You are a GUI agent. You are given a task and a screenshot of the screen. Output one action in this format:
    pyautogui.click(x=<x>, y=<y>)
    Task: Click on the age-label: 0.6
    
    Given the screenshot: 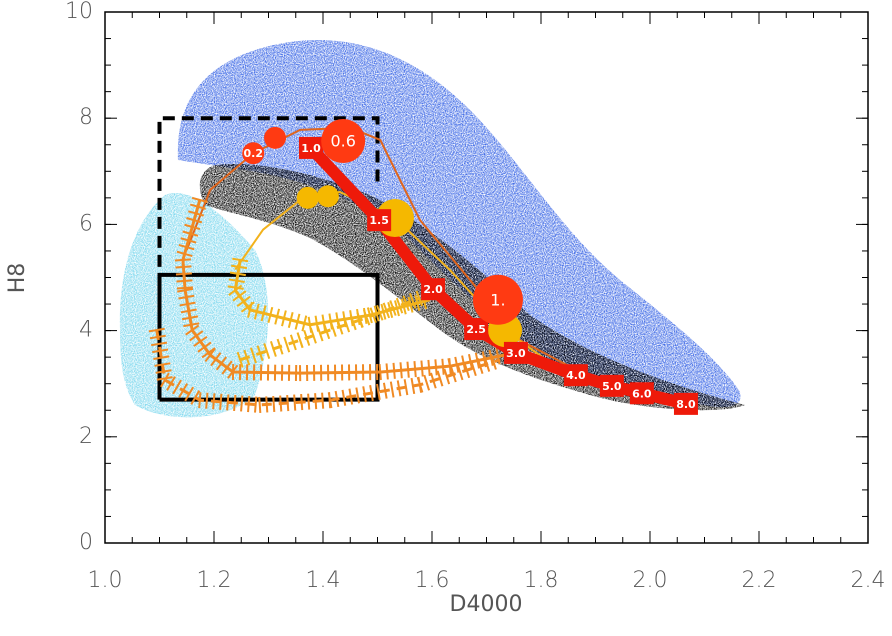 What is the action you would take?
    pyautogui.click(x=342, y=141)
    